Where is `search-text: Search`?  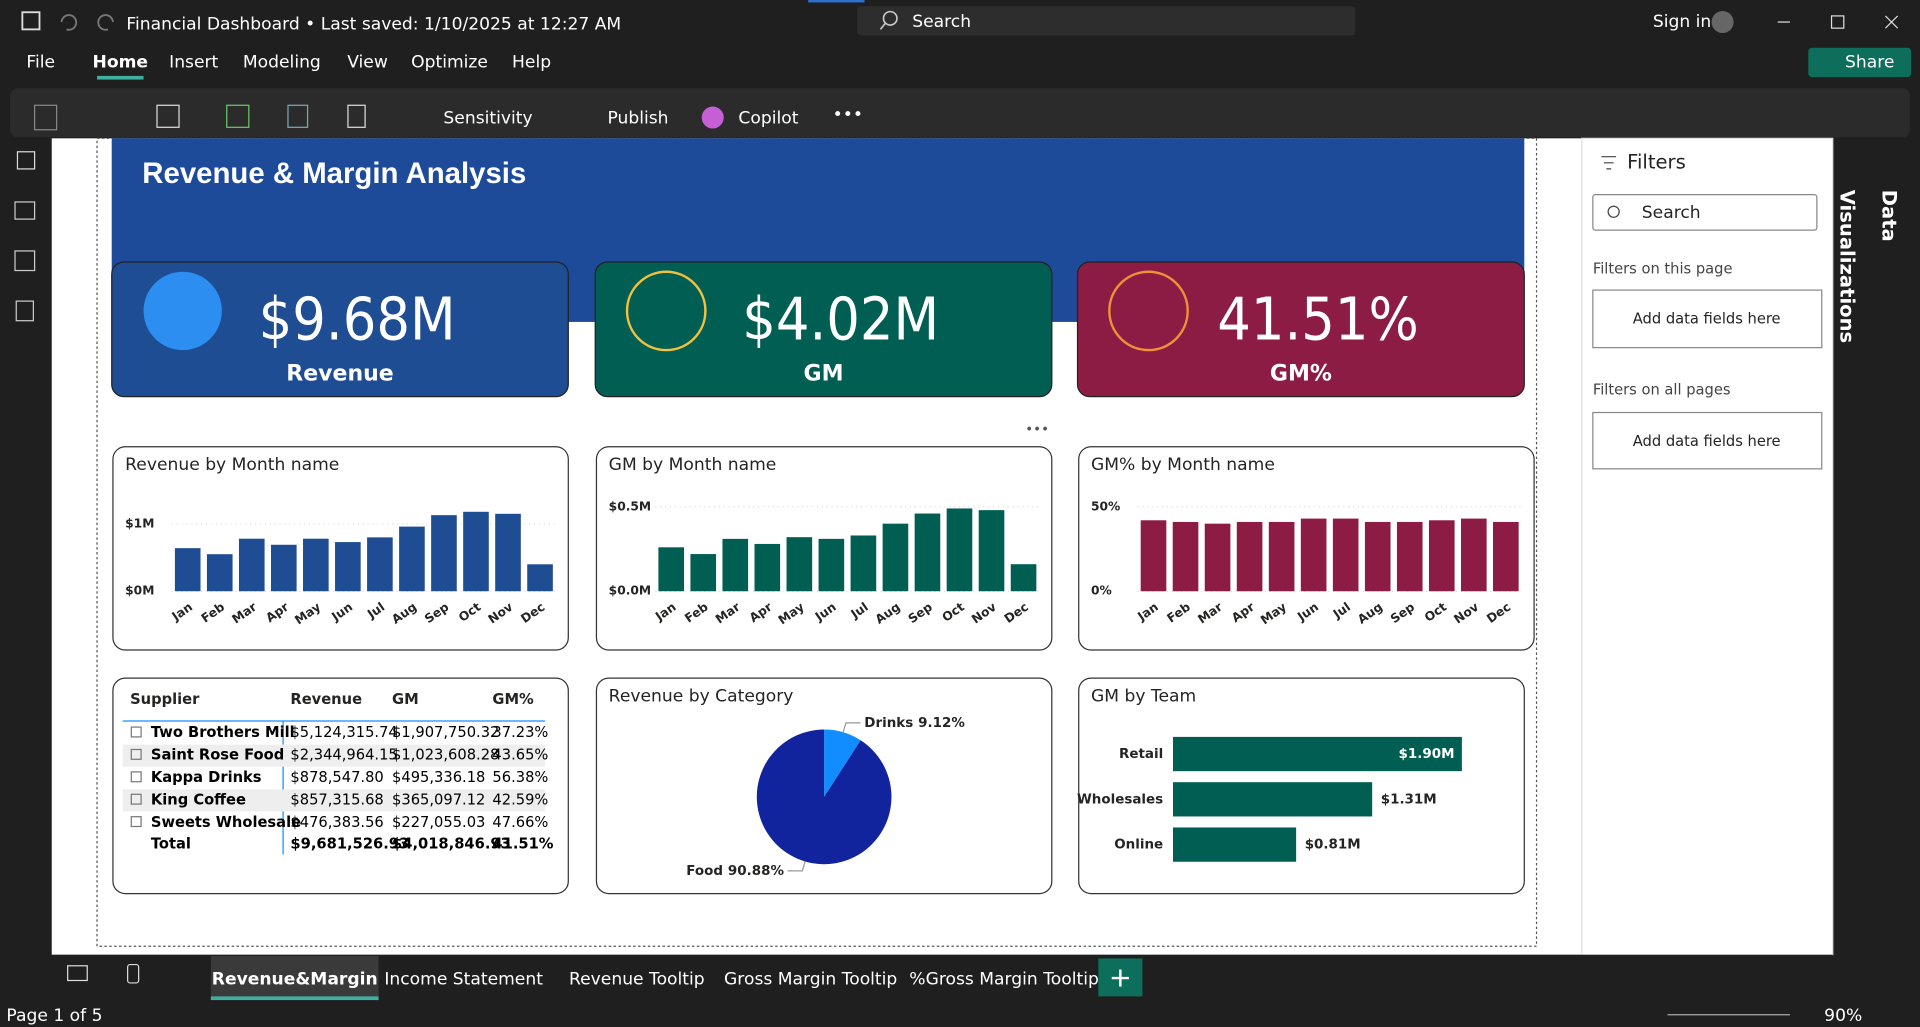 search-text: Search is located at coordinates (941, 22).